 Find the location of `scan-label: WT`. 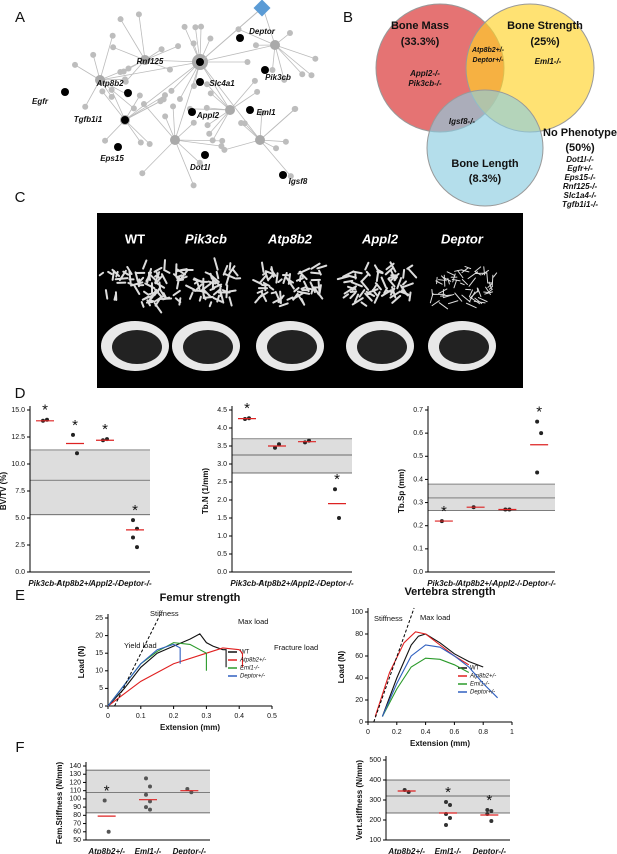

scan-label: WT is located at coordinates (135, 238).